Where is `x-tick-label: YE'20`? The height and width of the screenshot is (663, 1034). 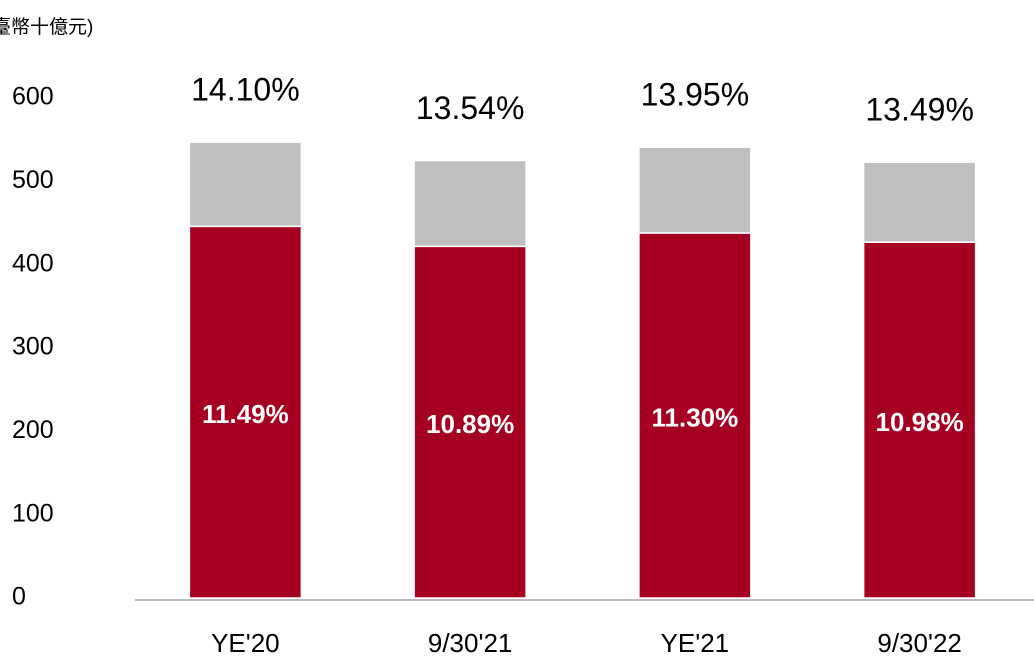 x-tick-label: YE'20 is located at coordinates (245, 643).